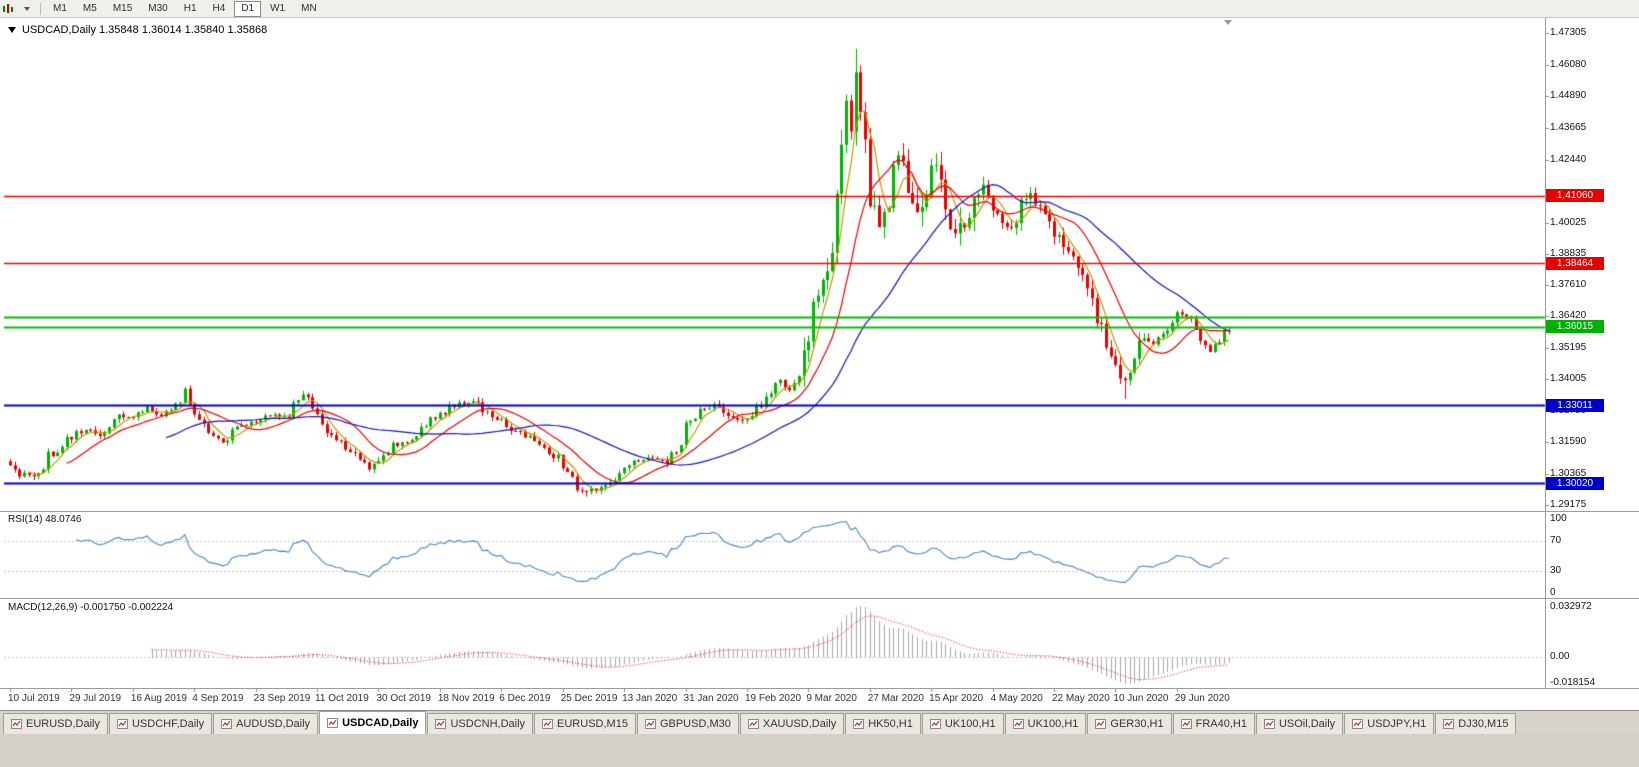 This screenshot has height=767, width=1639. I want to click on timeframe-button-m15: M15, so click(122, 8).